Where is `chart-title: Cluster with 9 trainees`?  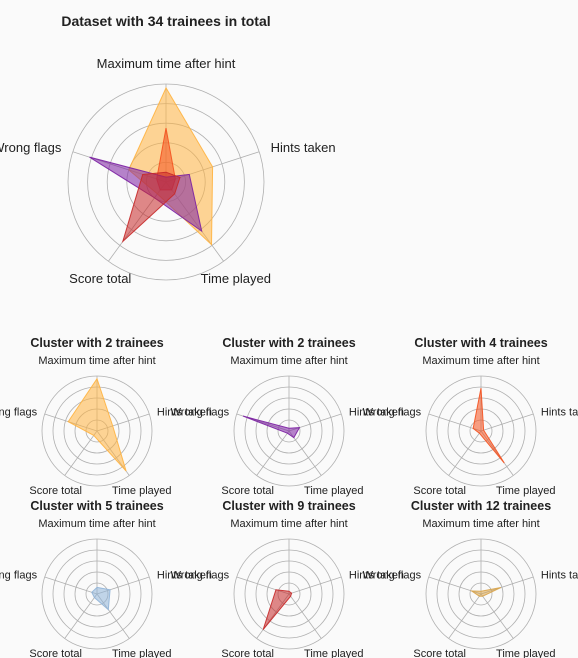 chart-title: Cluster with 9 trainees is located at coordinates (288, 506).